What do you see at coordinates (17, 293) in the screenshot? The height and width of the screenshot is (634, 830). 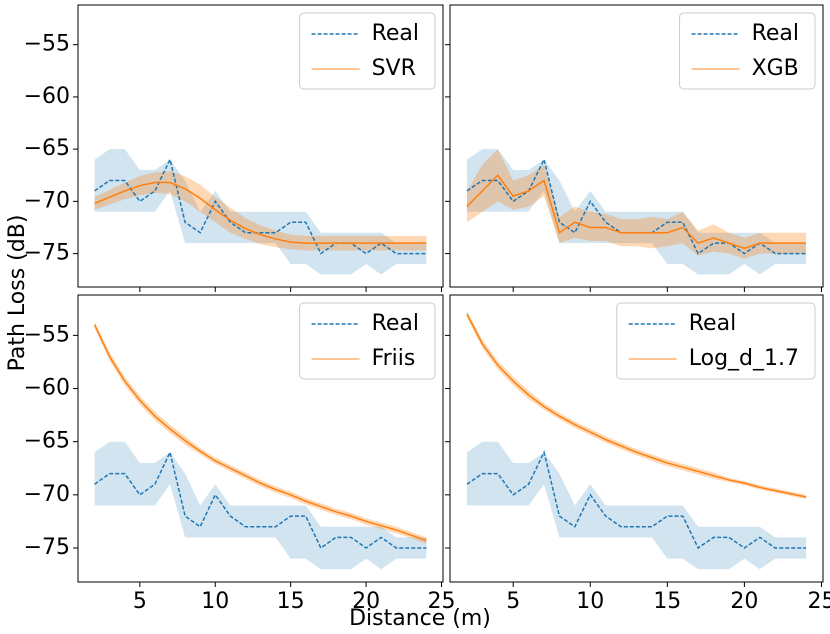 I see `y-axis-label: Path Loss (dB)` at bounding box center [17, 293].